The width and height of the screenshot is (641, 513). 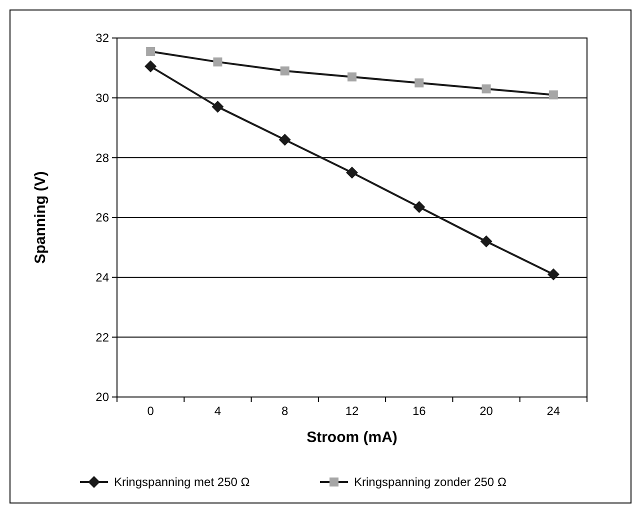 I want to click on x-tick-label: 20, so click(x=487, y=411).